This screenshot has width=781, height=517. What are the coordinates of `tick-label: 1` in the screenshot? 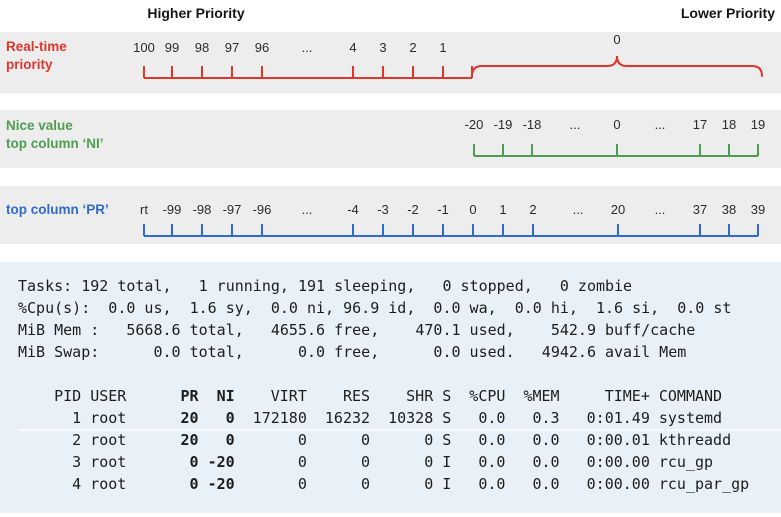 It's located at (503, 209).